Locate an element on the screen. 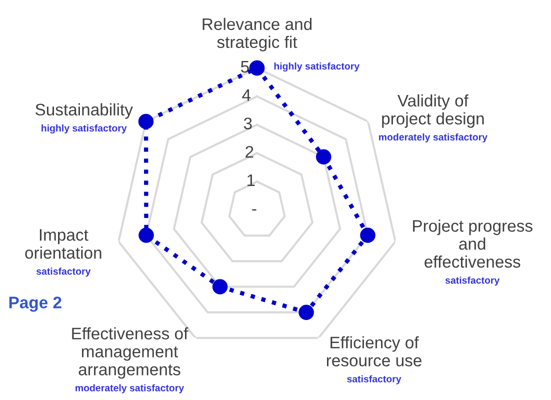 This screenshot has height=400, width=551. y-tick-label: 4 is located at coordinates (246, 95).